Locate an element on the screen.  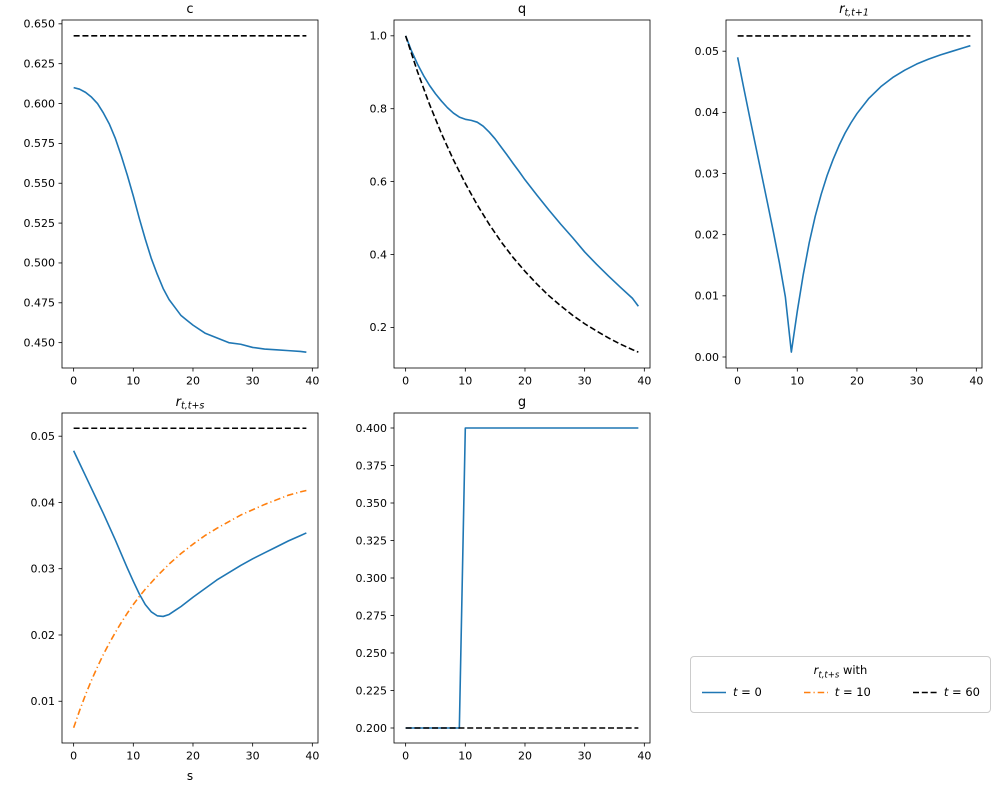
series-g-path is located at coordinates (522, 578).